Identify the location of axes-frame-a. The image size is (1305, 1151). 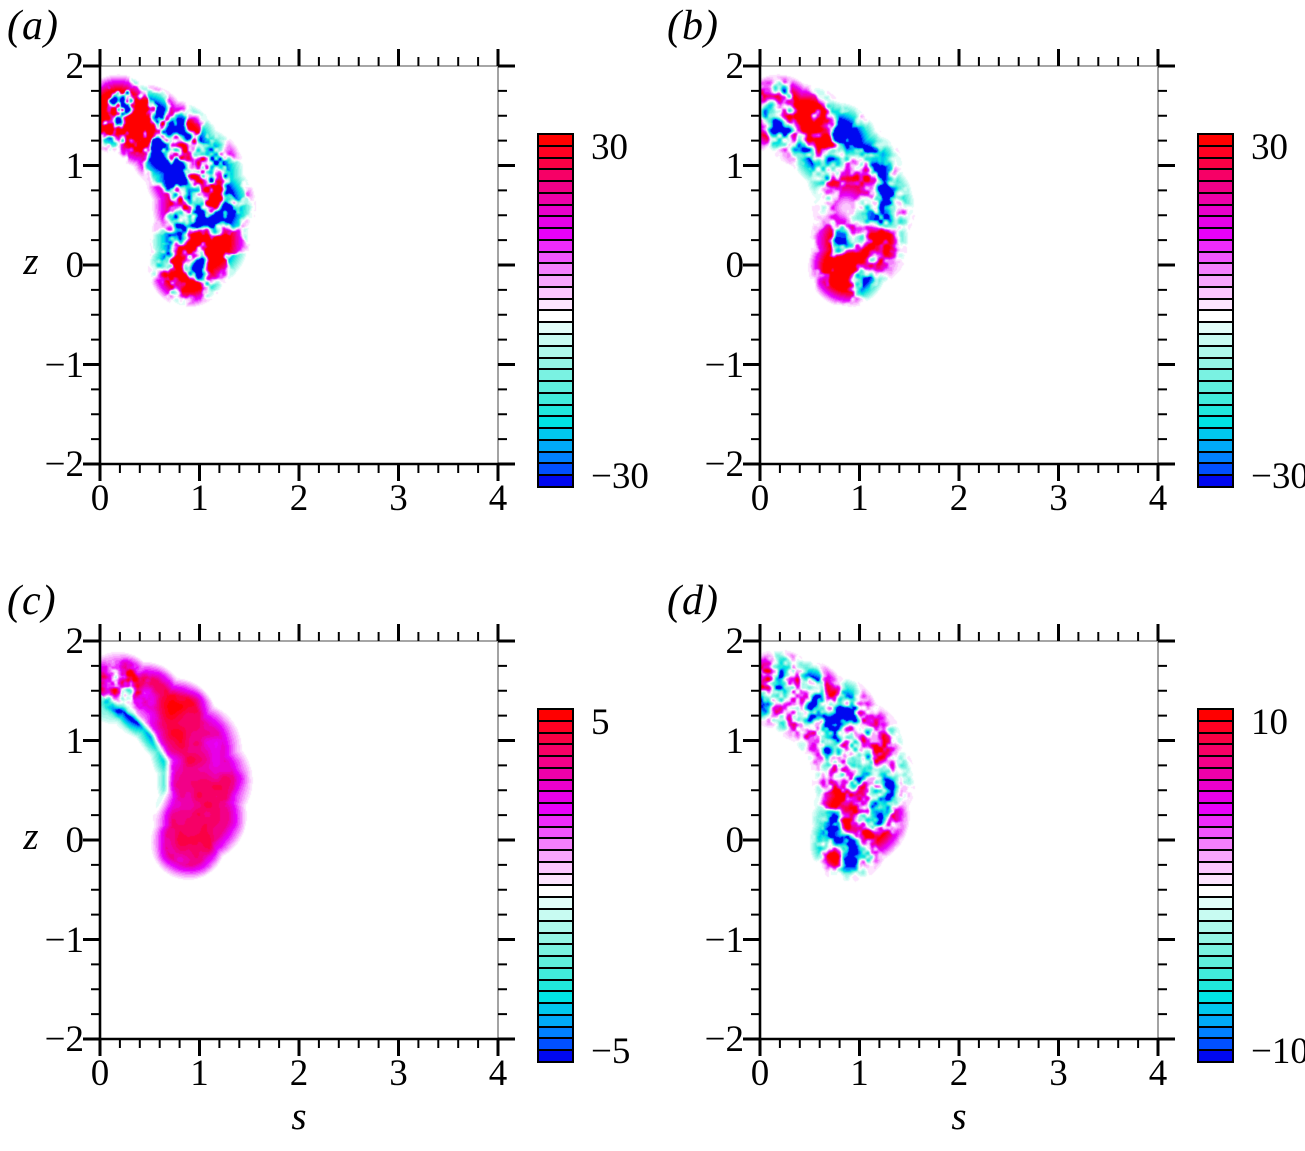
(299, 265).